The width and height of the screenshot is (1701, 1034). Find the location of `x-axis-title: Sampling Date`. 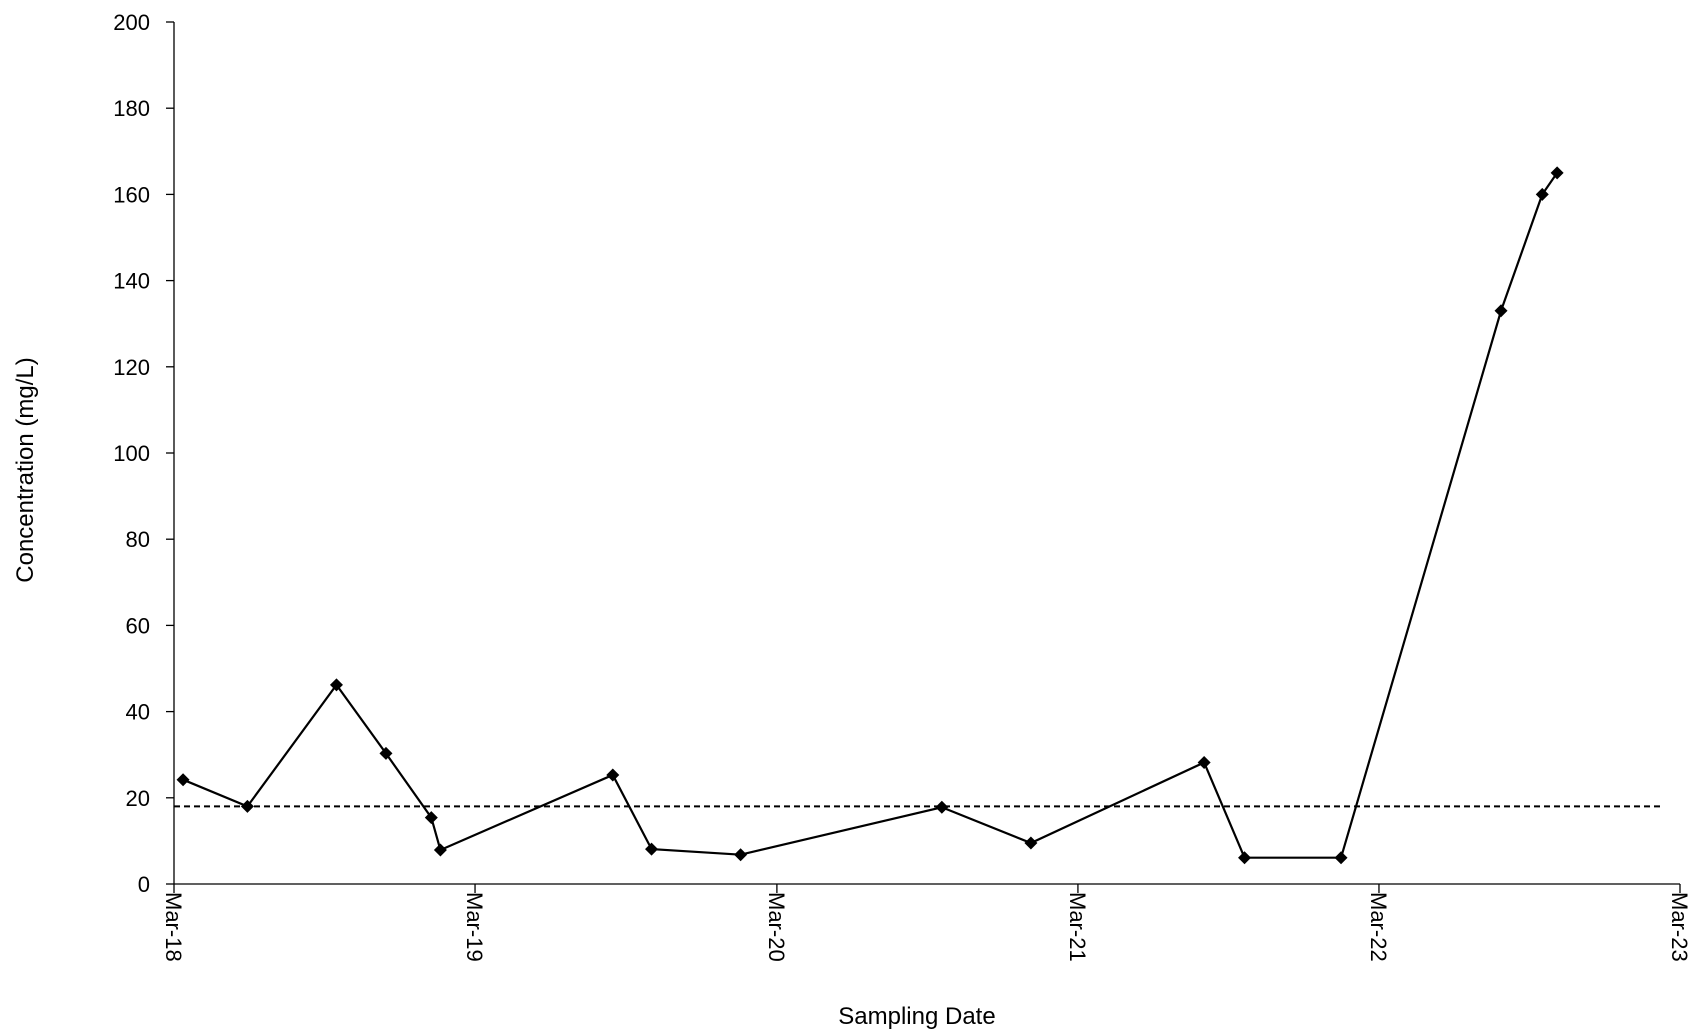

x-axis-title: Sampling Date is located at coordinates (916, 1016).